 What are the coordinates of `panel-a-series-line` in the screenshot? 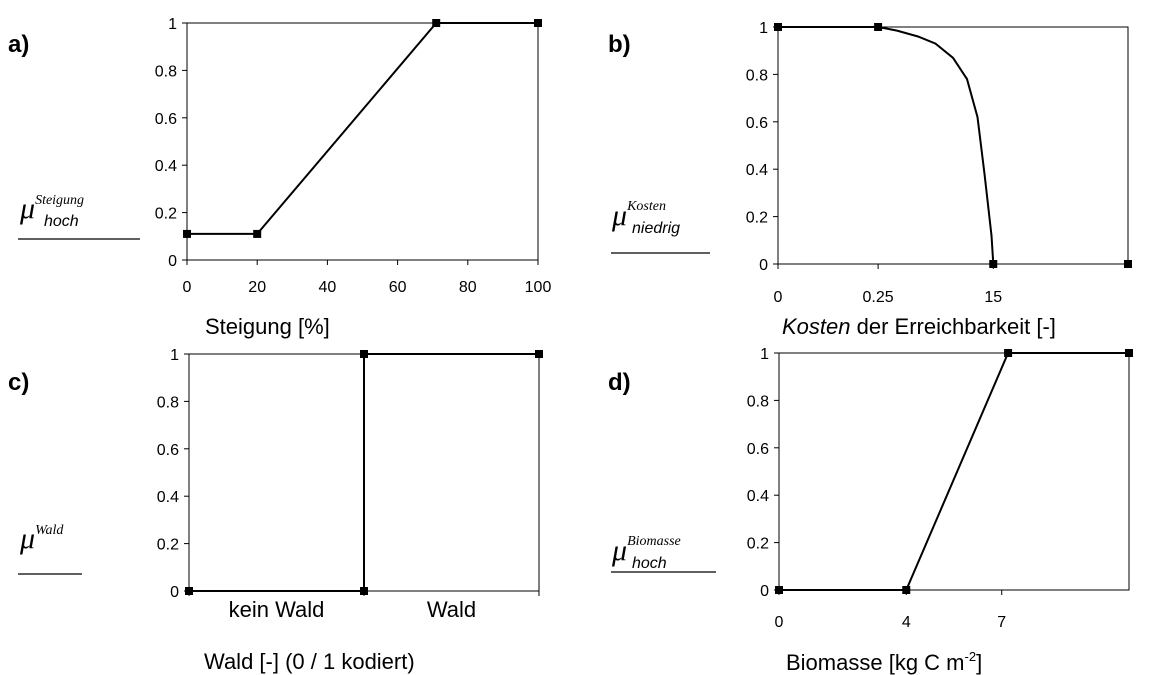 It's located at (362, 128).